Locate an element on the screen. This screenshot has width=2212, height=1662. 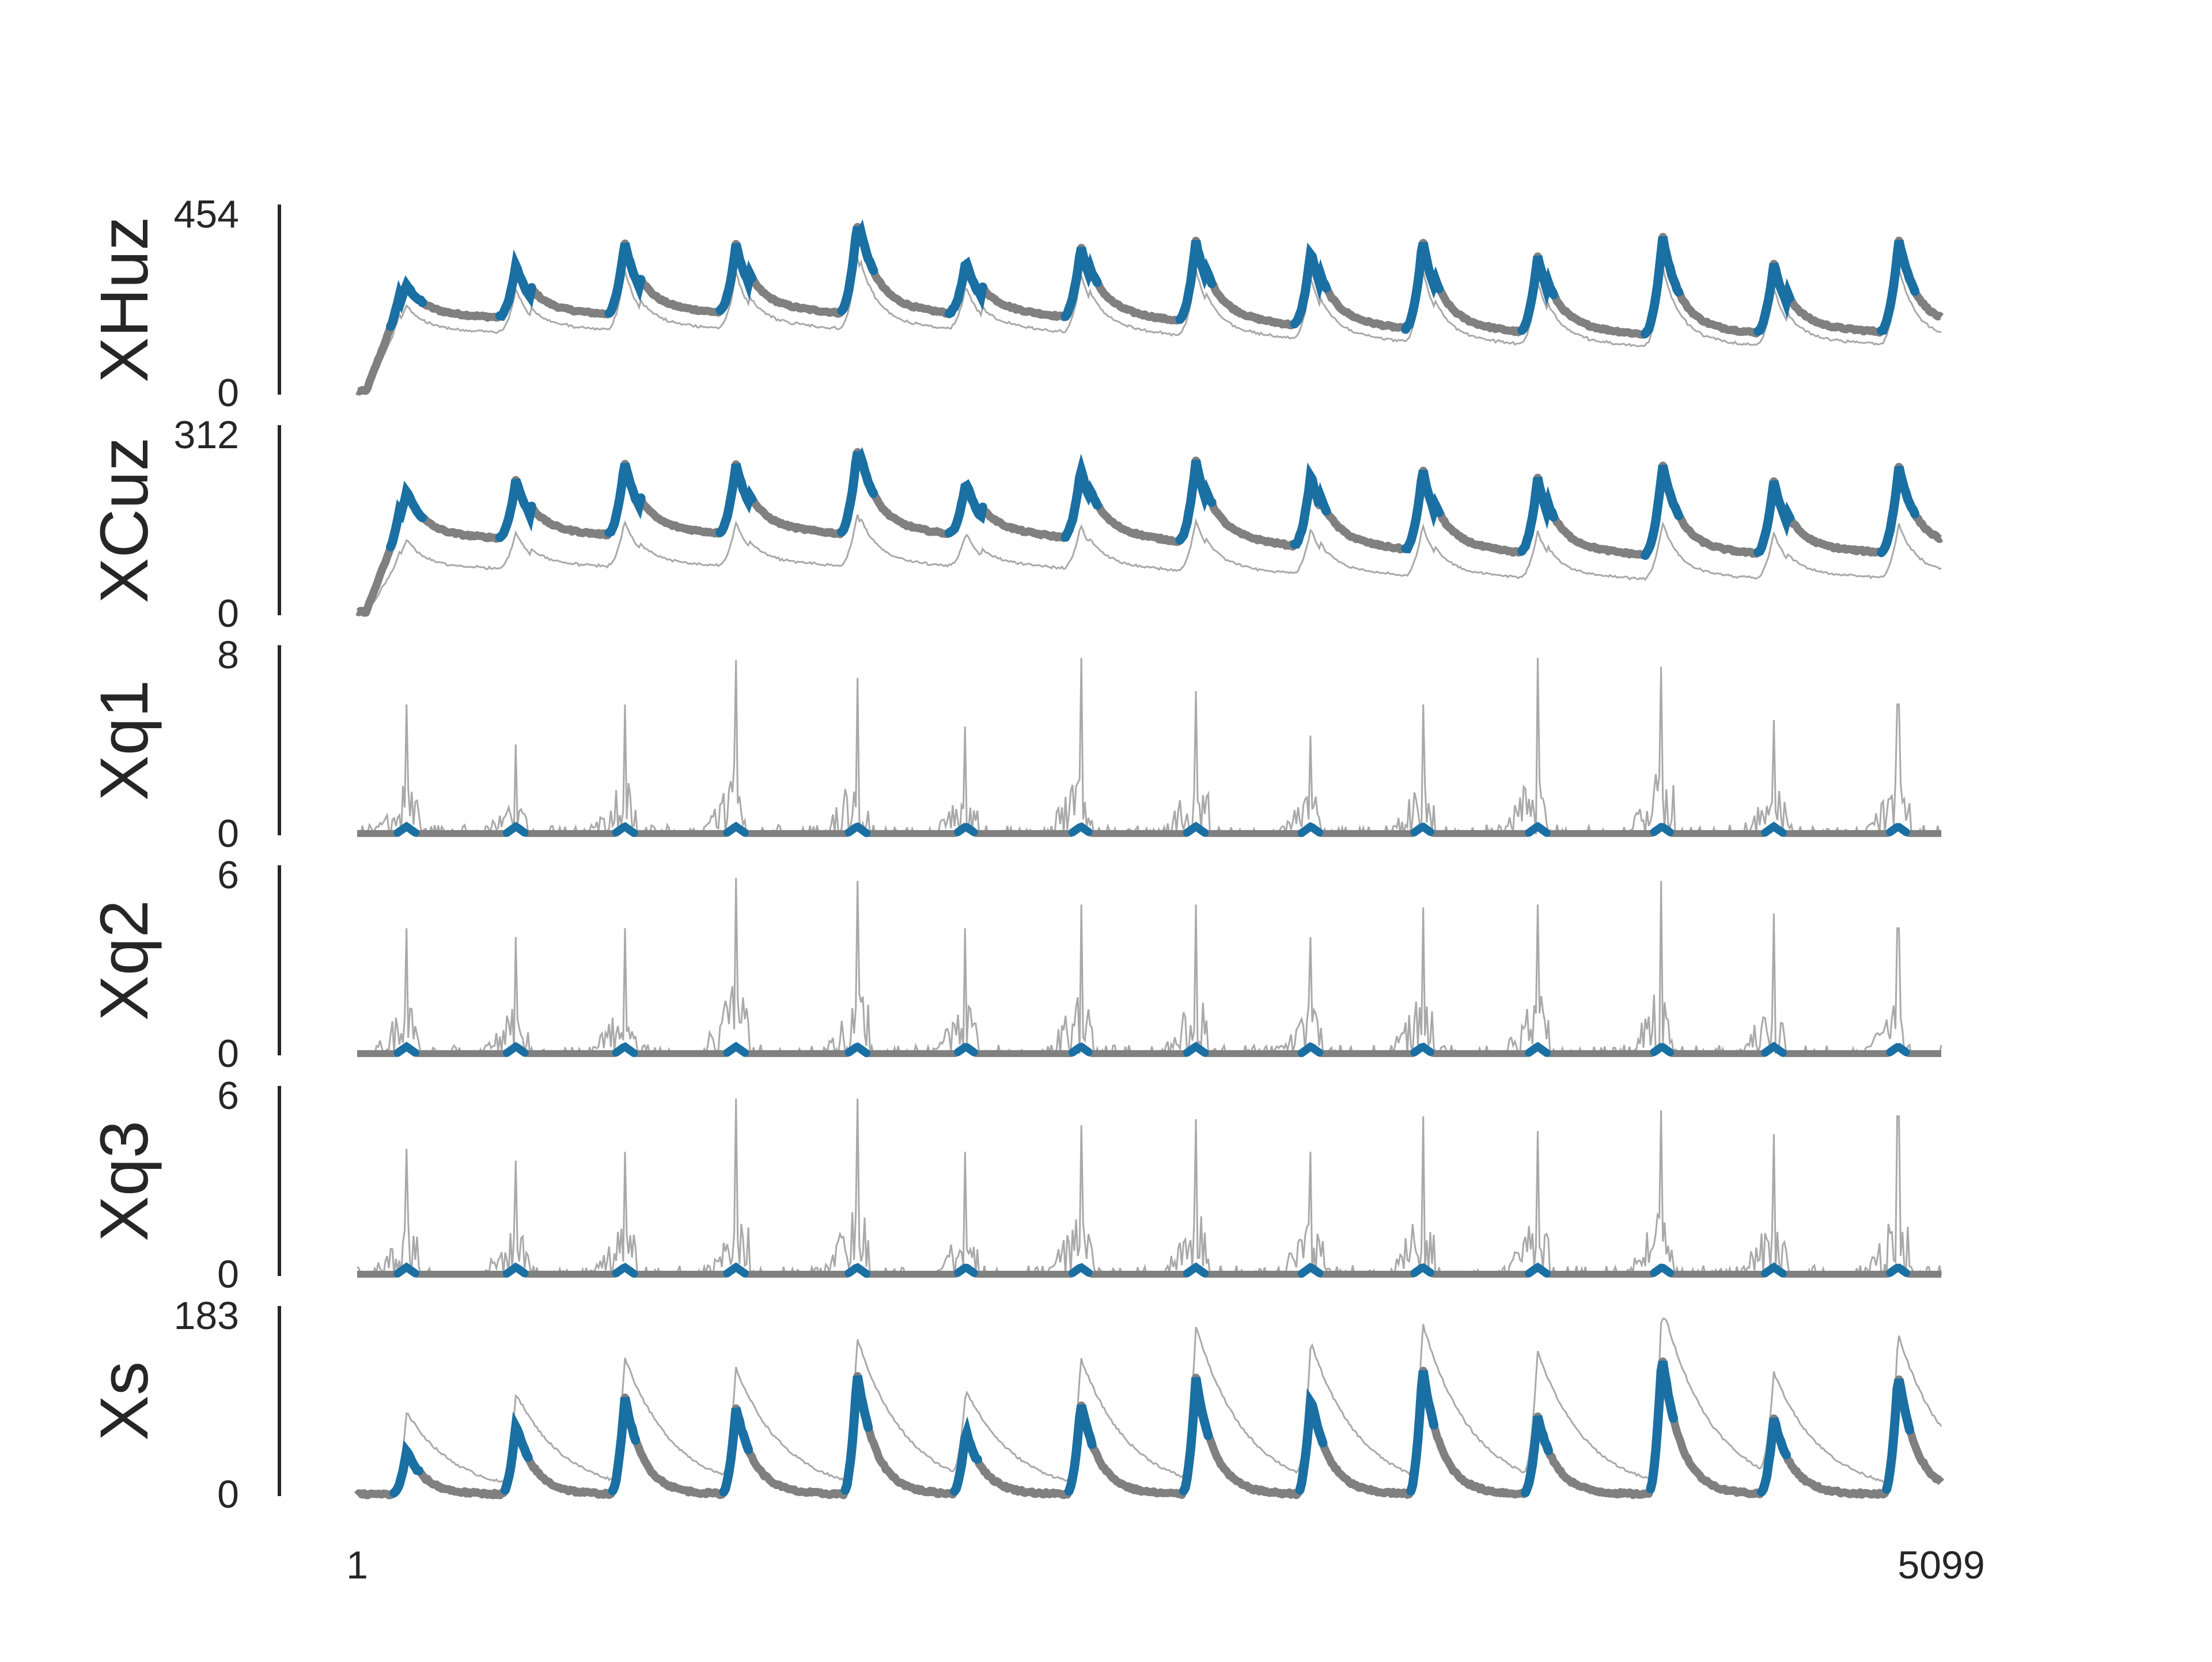
panel-xs: Xs 183 0 is located at coordinates (1015, 1405).